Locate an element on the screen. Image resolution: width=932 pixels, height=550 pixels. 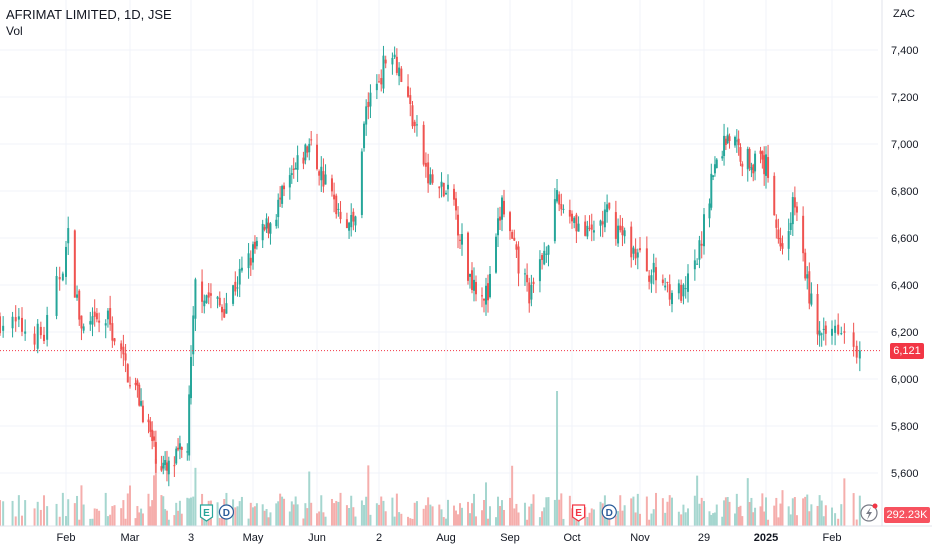
lightning-icon is located at coordinates (869, 512).